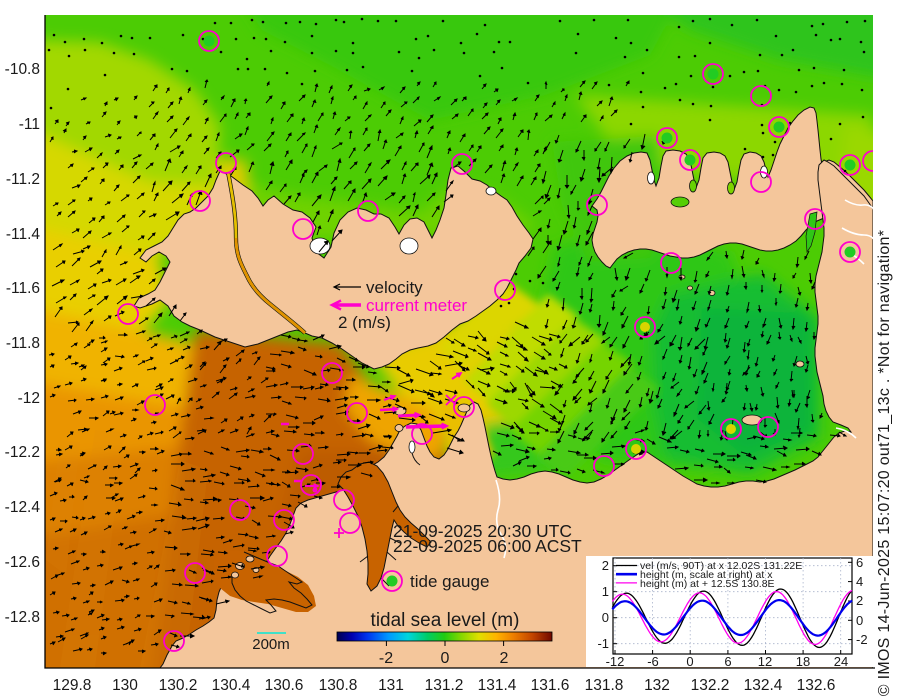  I want to click on svg-text: current meter, so click(416, 305).